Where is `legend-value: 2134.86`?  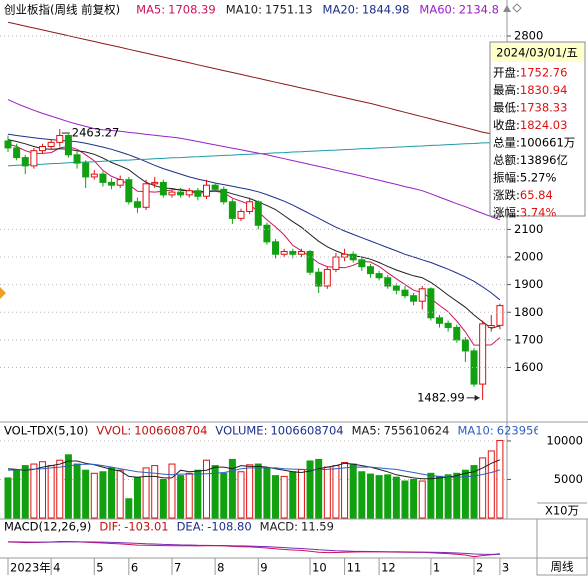
legend-value: 2134.86 is located at coordinates (483, 10).